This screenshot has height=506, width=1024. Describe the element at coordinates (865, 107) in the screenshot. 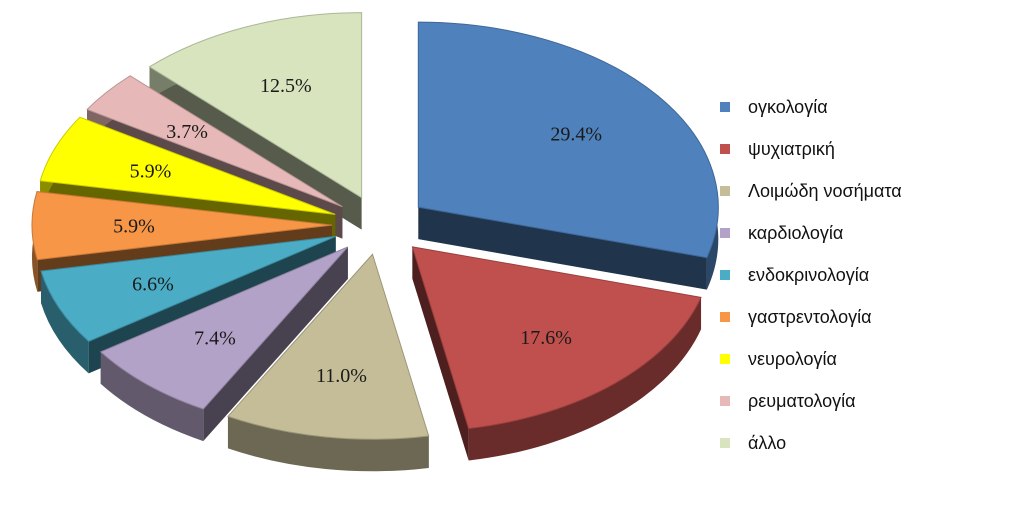

I see `legend-item: ογκολογία` at that location.